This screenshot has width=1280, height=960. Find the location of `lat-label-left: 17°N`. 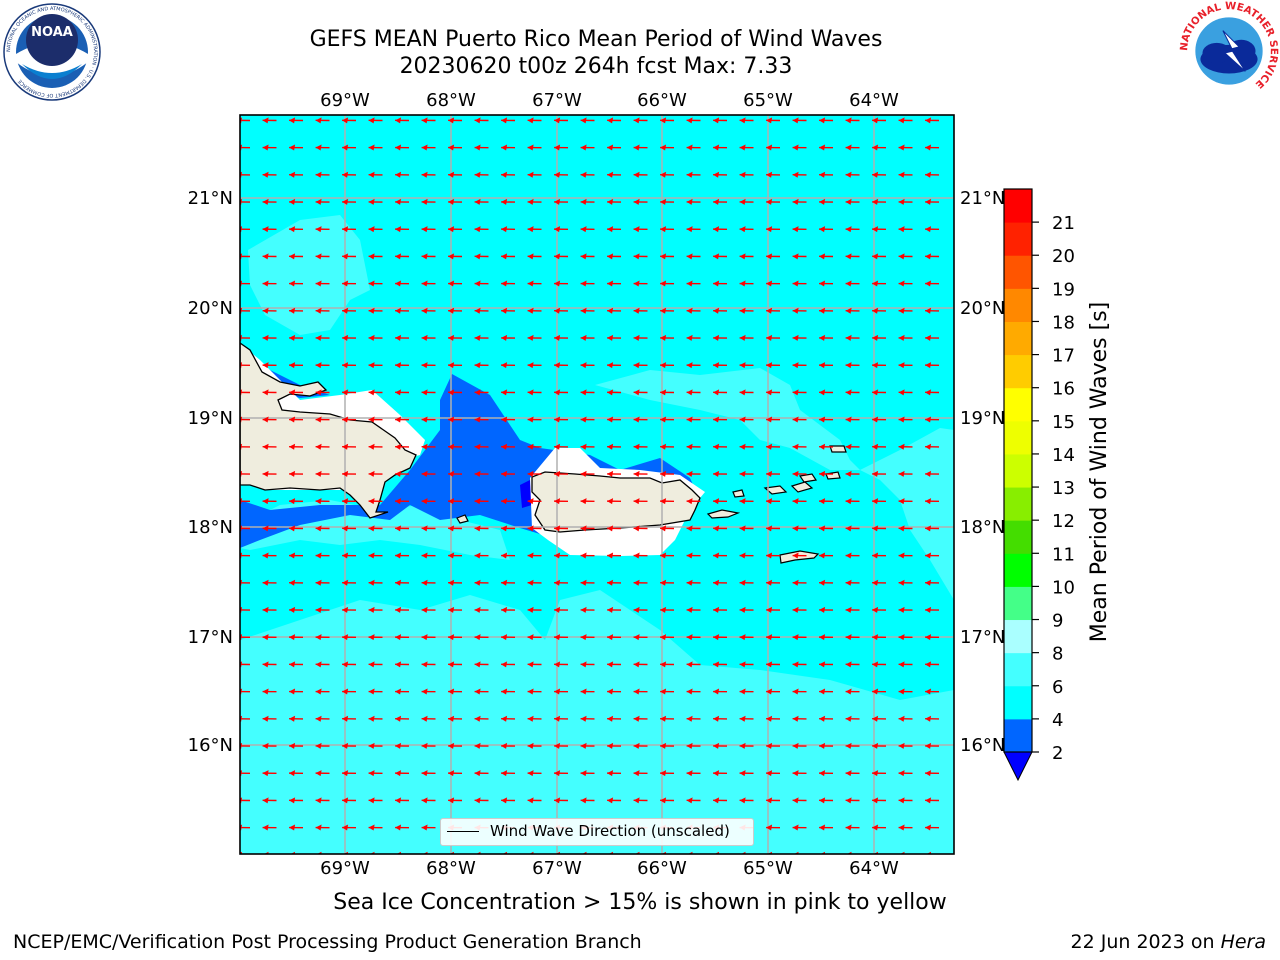

lat-label-left: 17°N is located at coordinates (210, 637).